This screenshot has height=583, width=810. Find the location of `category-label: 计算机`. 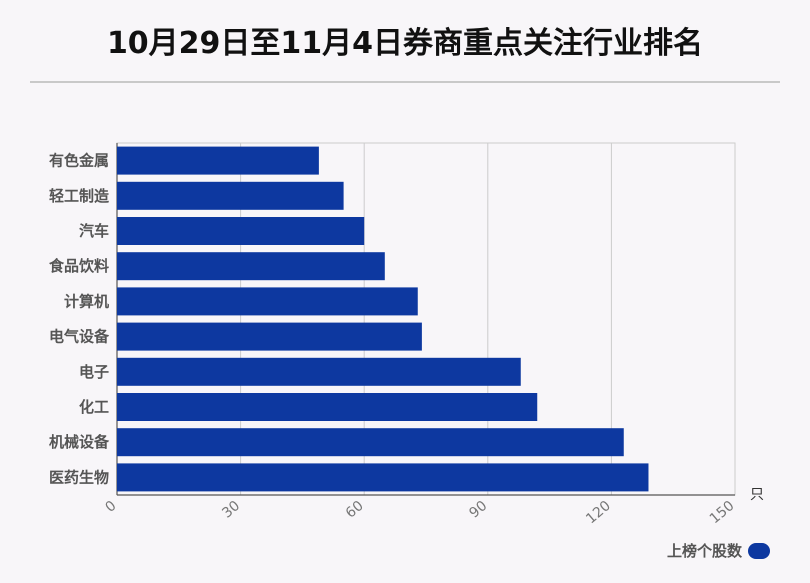

category-label: 计算机 is located at coordinates (86, 301).